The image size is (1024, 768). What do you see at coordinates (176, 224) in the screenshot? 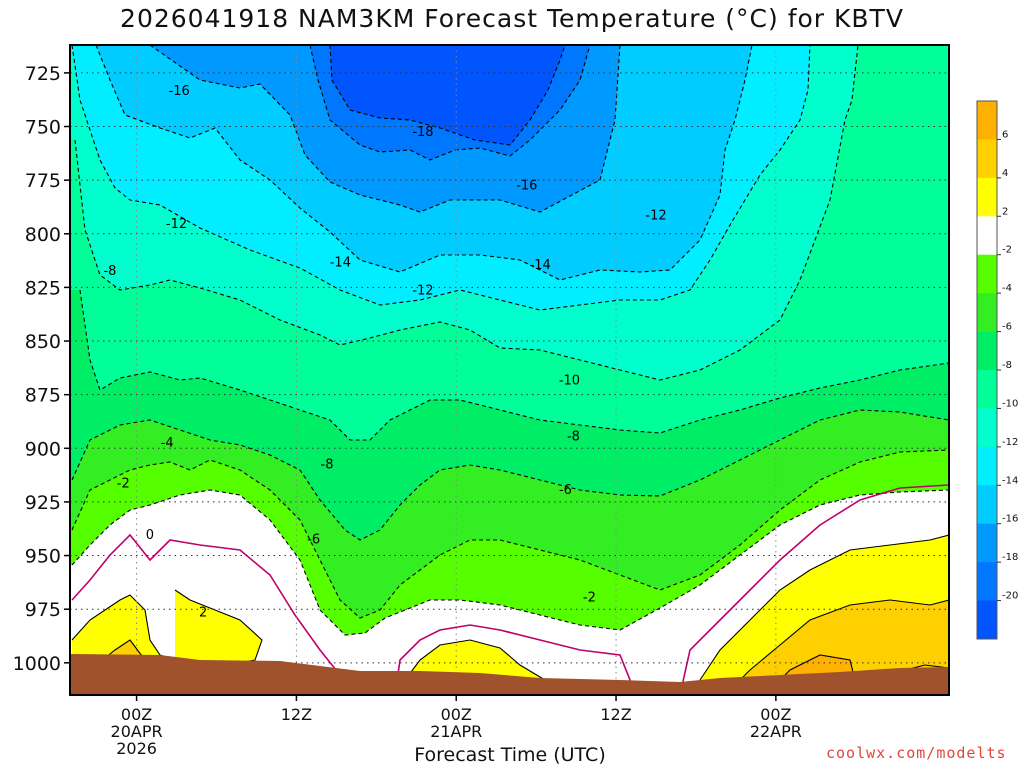
I see `contour-label-3: -12` at bounding box center [176, 224].